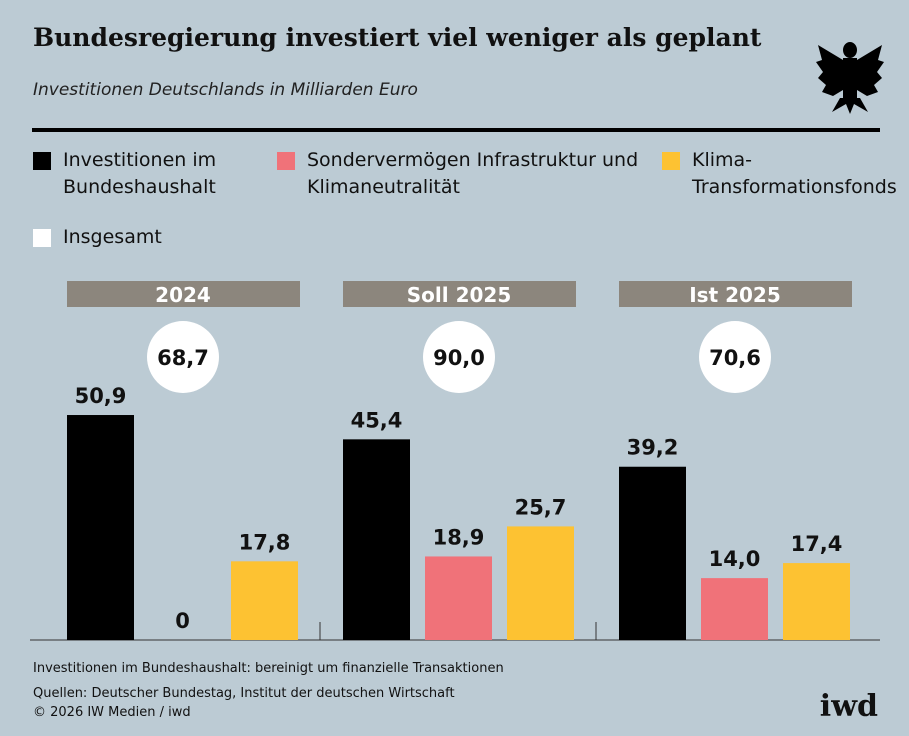 The width and height of the screenshot is (909, 736). I want to click on logo: iwd, so click(849, 706).